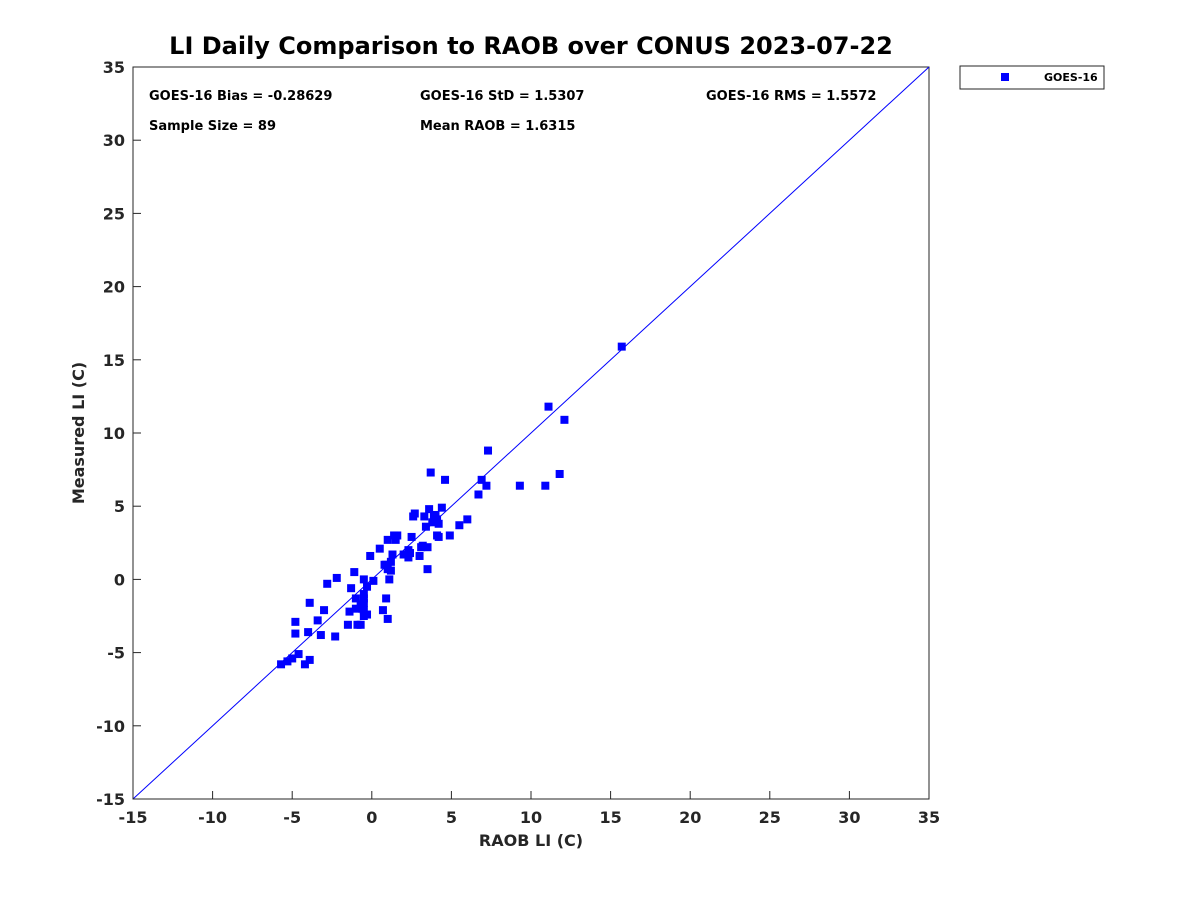 The width and height of the screenshot is (1200, 900). What do you see at coordinates (292, 817) in the screenshot?
I see `x-tick-label: -5` at bounding box center [292, 817].